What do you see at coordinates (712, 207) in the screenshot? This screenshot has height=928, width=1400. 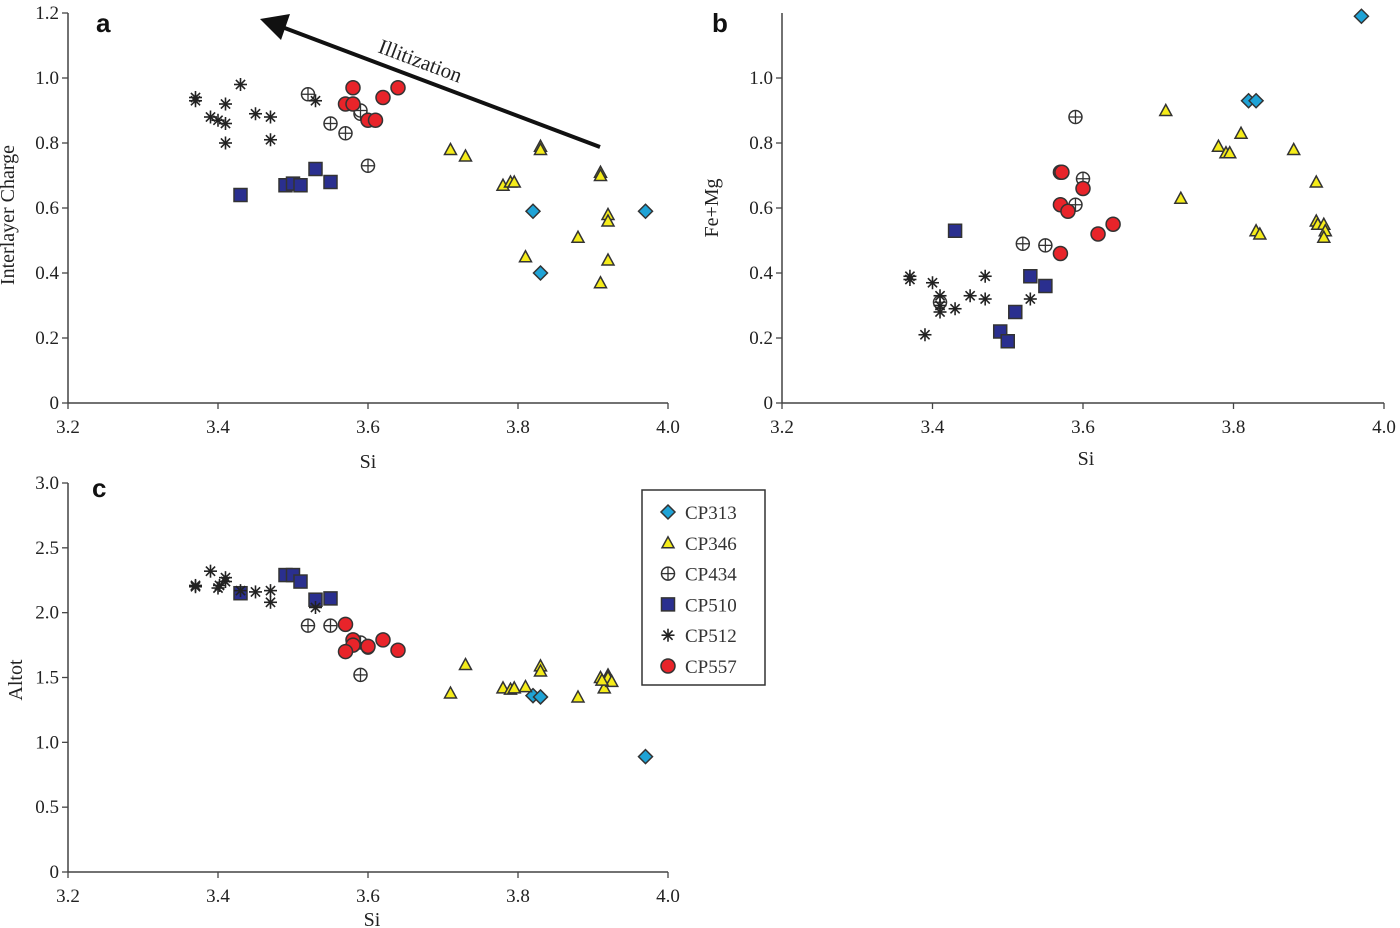 I see `y-axis-label: Fe+Mg` at bounding box center [712, 207].